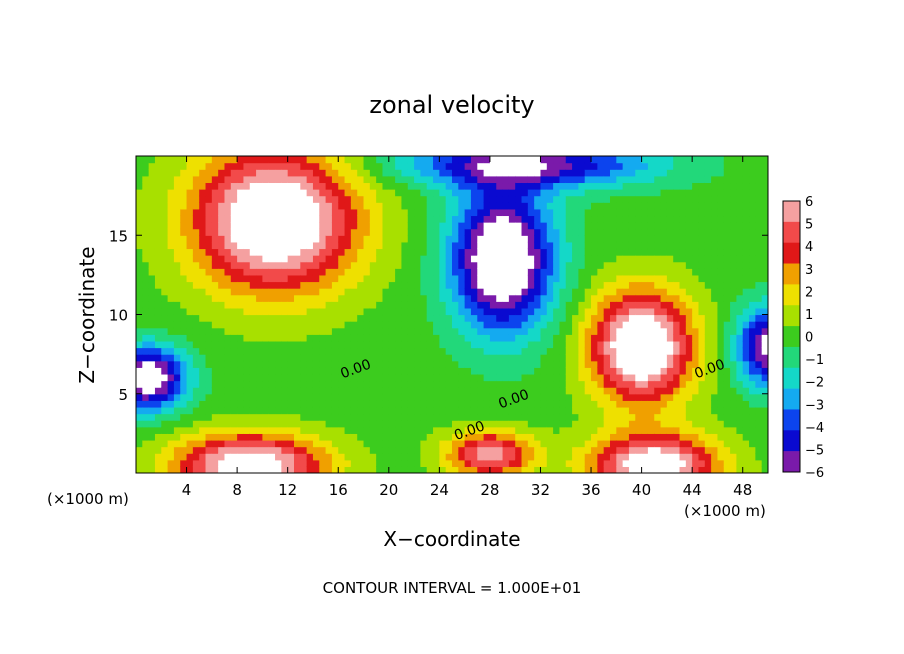 This screenshot has width=904, height=654. I want to click on x-tick-label: 40, so click(641, 490).